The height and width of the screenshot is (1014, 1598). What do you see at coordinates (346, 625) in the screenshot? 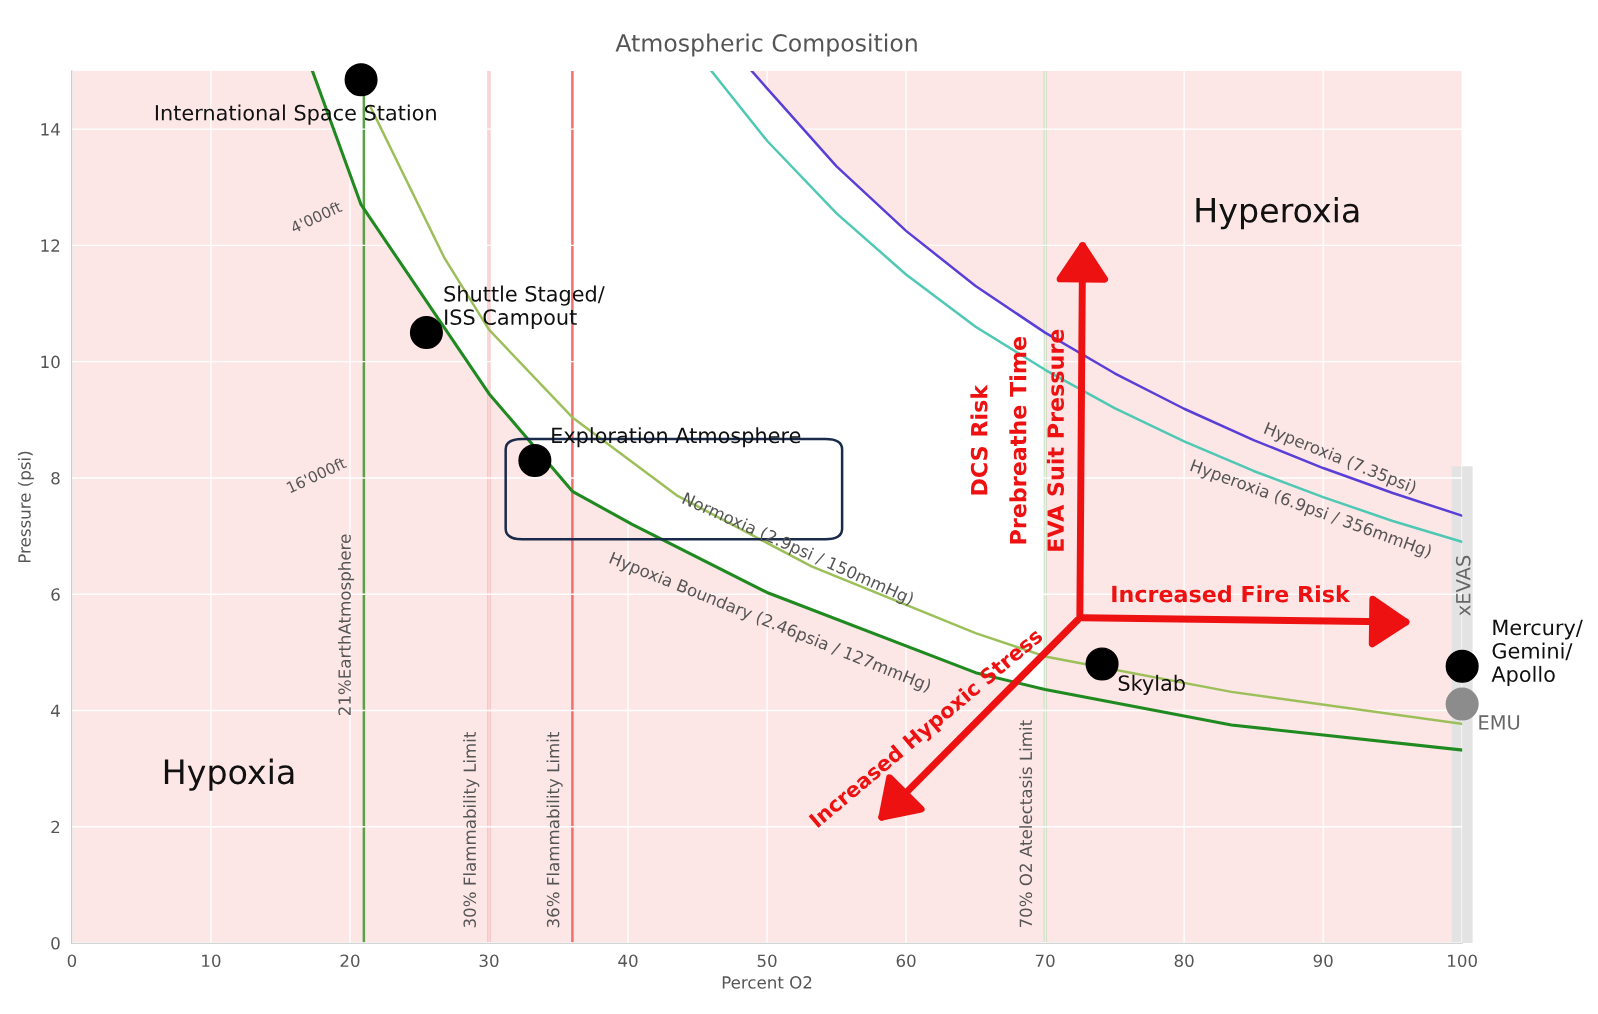
I see `ref-line-label: 21%EarthAtmosphere` at bounding box center [346, 625].